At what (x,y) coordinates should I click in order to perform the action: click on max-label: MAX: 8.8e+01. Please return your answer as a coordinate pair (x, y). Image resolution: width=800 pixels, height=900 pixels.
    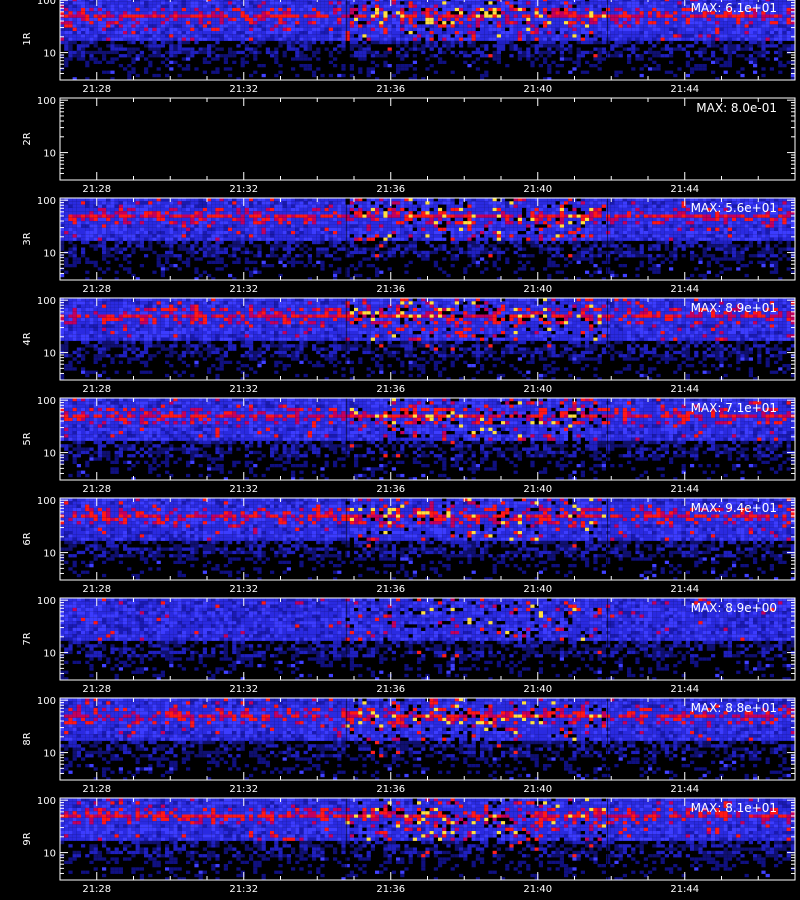
    Looking at the image, I should click on (734, 708).